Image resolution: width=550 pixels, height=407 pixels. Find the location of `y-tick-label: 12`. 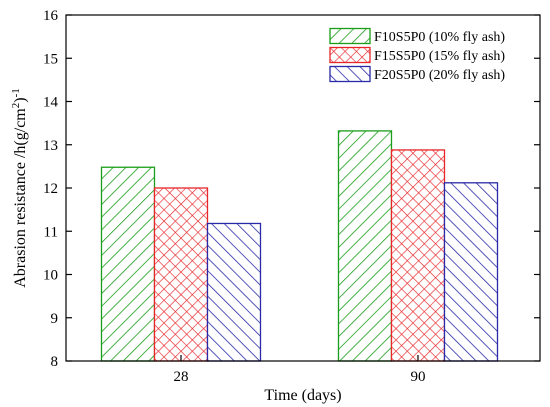

y-tick-label: 12 is located at coordinates (50, 189).